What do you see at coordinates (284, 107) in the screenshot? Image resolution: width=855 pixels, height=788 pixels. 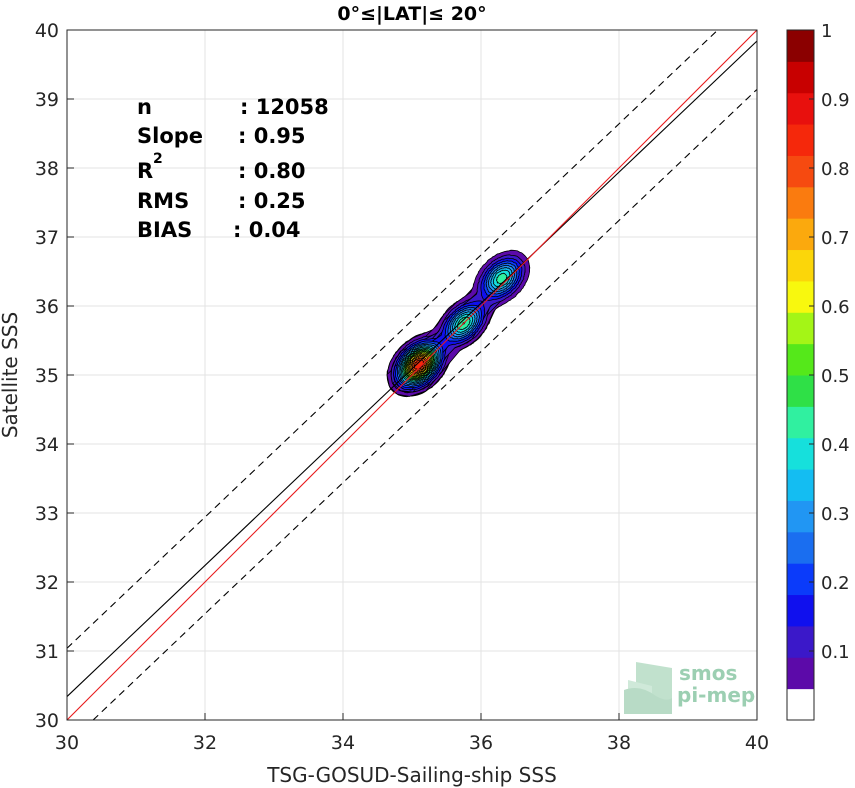 I see `stat-value-n: : 12058` at bounding box center [284, 107].